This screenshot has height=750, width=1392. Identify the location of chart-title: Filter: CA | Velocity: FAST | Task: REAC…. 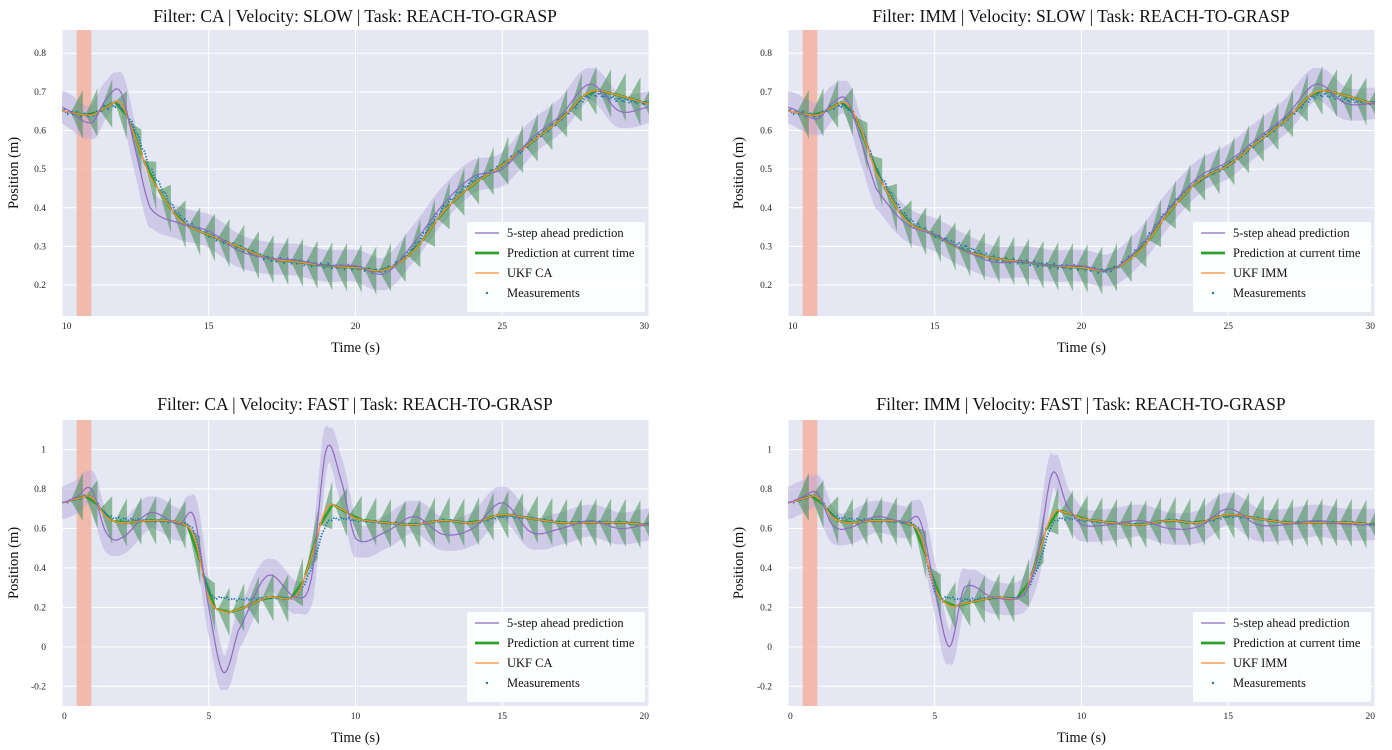
(355, 404).